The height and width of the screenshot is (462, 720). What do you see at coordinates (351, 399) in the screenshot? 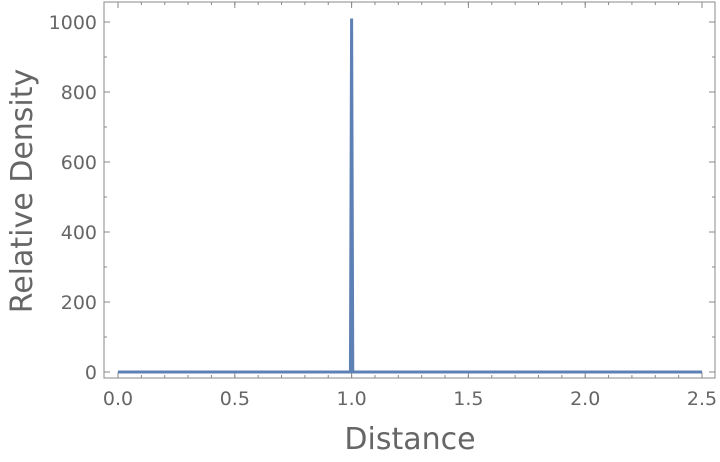
I see `x-tick-label: 1.0` at bounding box center [351, 399].